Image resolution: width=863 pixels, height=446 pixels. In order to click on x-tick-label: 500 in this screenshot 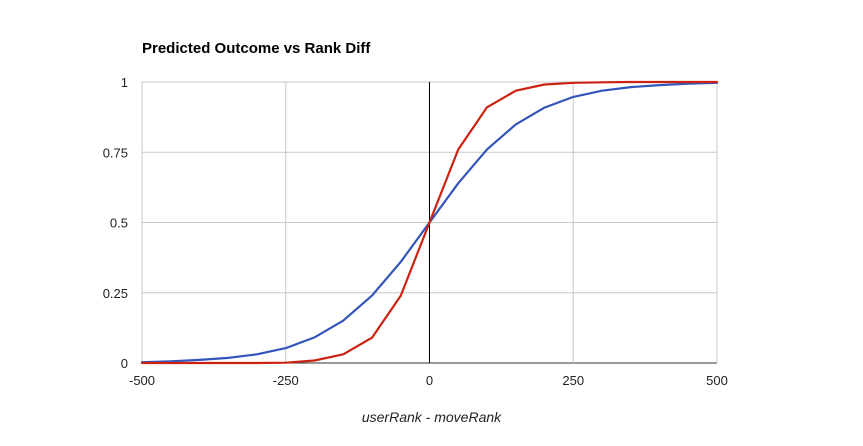, I will do `click(717, 380)`.